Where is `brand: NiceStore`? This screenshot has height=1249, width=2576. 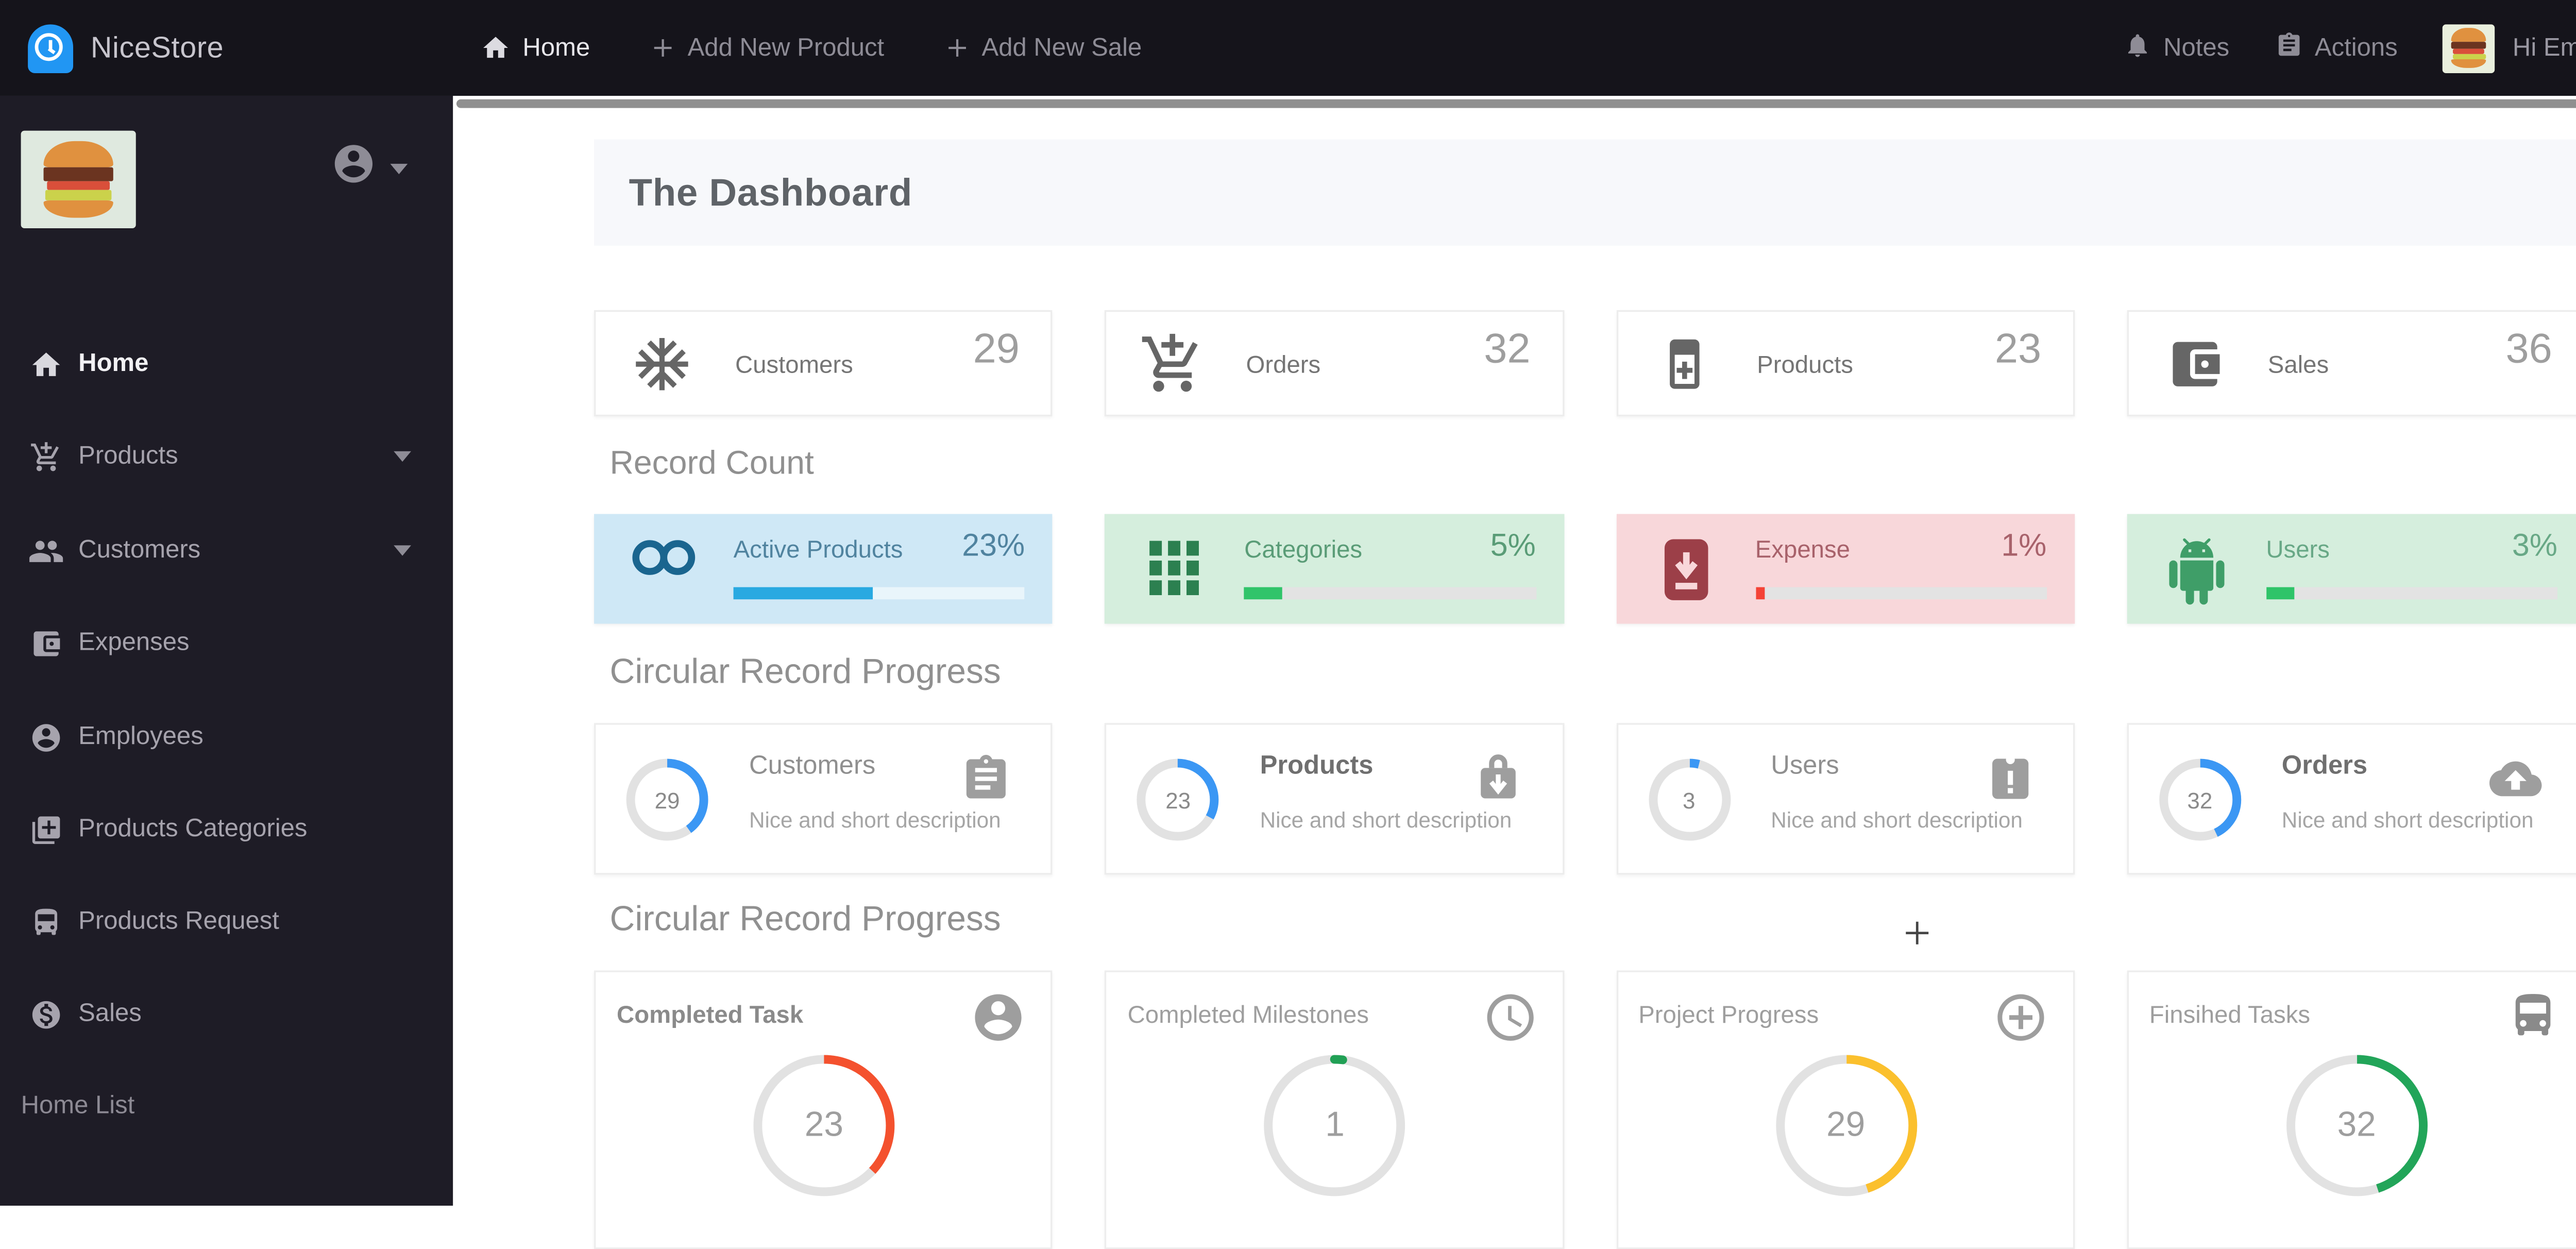
brand: NiceStore is located at coordinates (212, 48).